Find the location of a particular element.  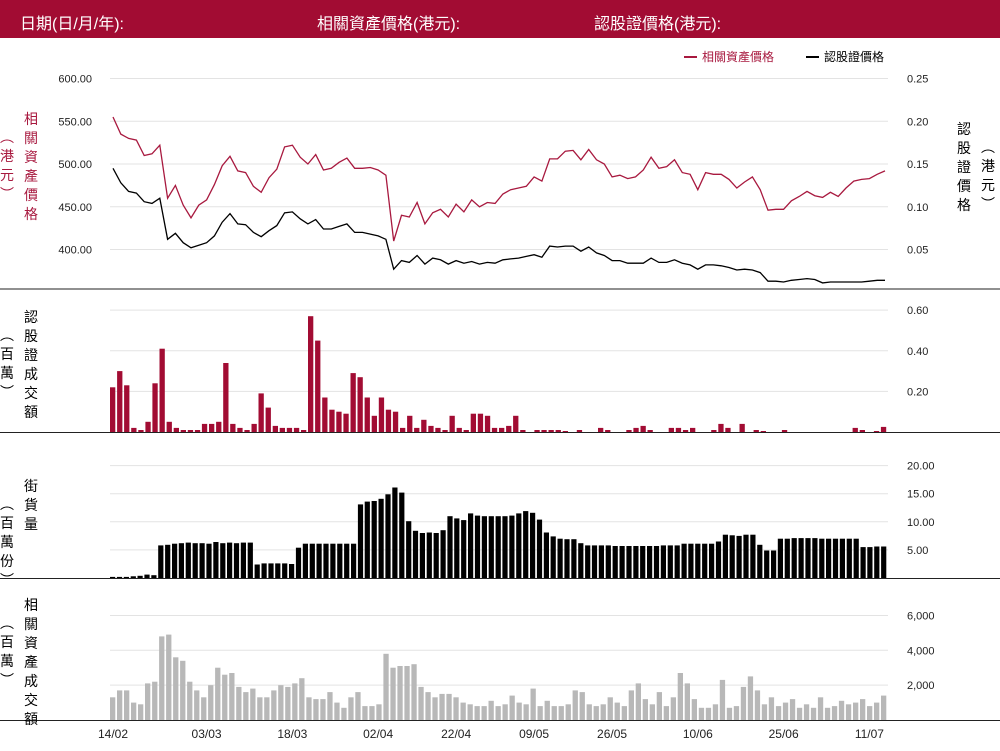

right-axis-title-char: 證 is located at coordinates (964, 167).